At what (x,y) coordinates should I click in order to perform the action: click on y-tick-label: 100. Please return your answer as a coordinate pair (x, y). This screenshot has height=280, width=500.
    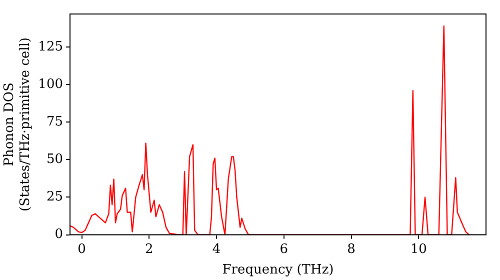
    Looking at the image, I should click on (51, 84).